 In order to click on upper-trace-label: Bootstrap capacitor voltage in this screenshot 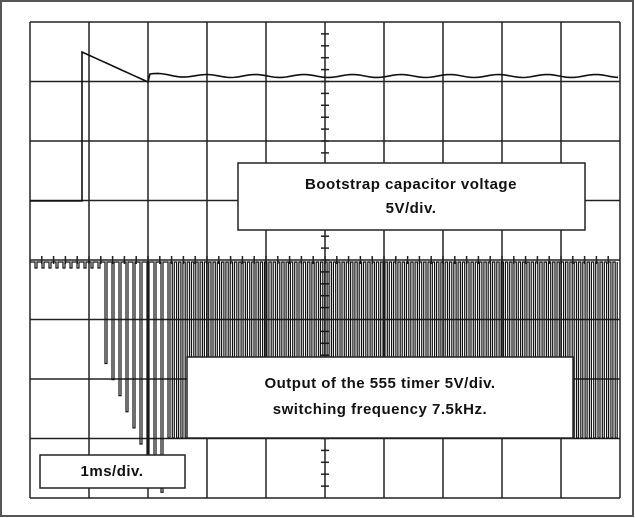, I will do `click(411, 184)`.